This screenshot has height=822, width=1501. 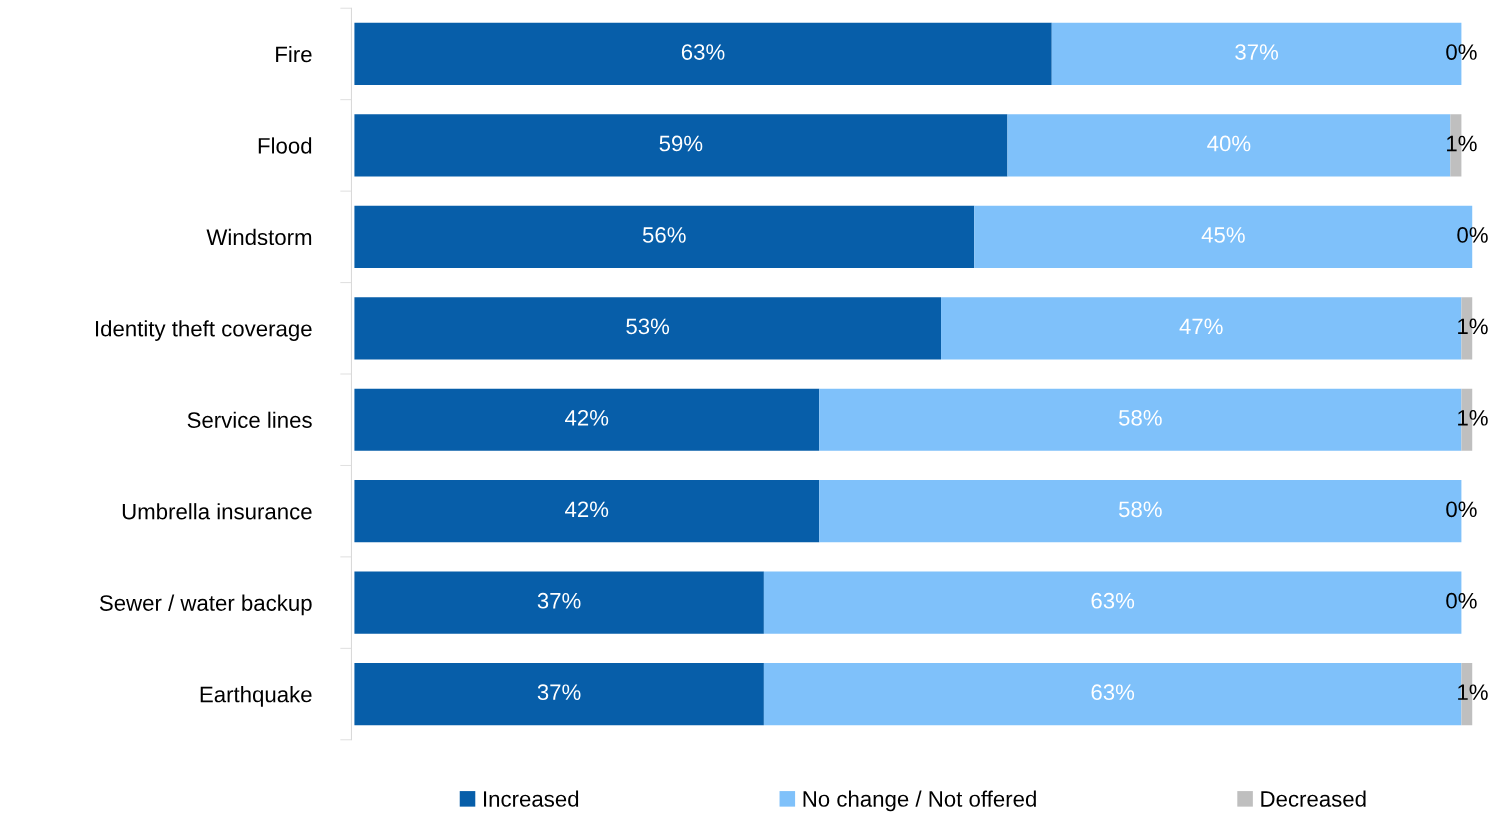 I want to click on data-label: 47%, so click(x=1201, y=326).